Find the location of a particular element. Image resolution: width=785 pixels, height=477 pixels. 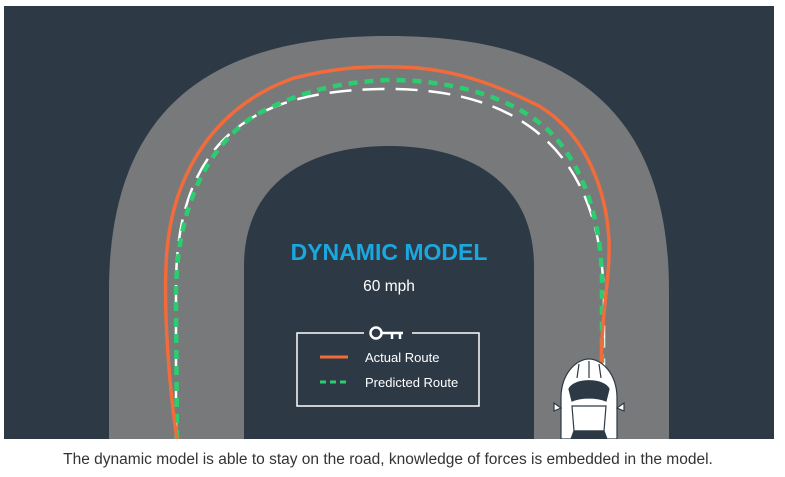

diagram-title: DYNAMIC MODEL is located at coordinates (389, 252).